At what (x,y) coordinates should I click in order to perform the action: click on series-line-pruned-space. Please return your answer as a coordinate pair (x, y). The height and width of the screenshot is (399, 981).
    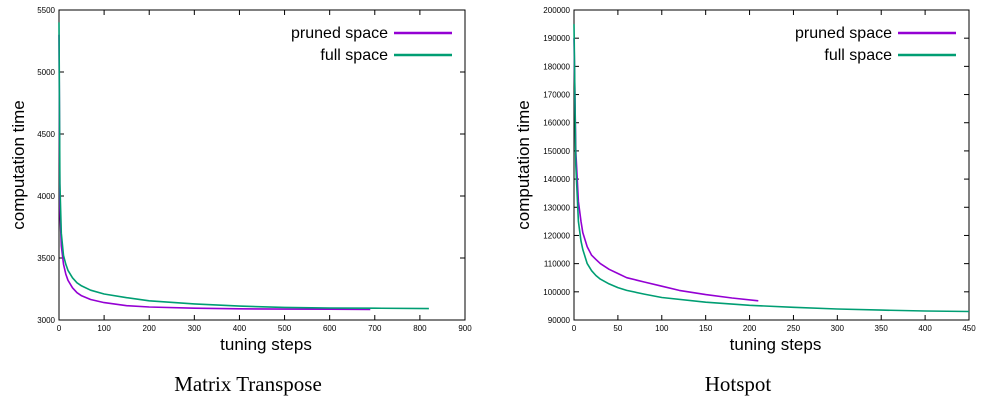
    Looking at the image, I should click on (666, 170).